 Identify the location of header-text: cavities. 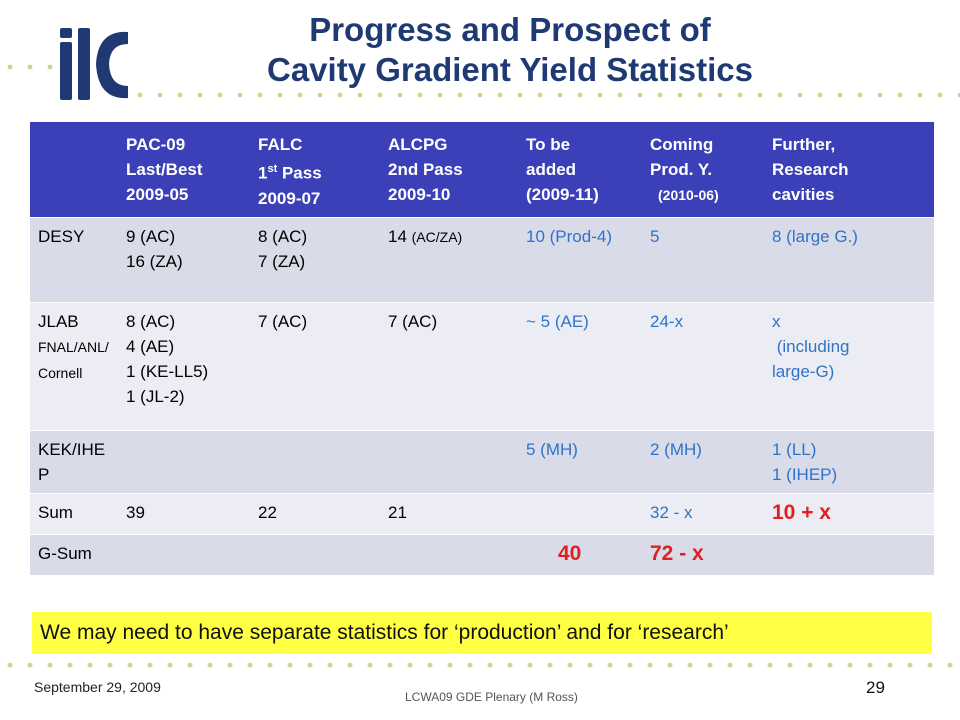
(803, 194).